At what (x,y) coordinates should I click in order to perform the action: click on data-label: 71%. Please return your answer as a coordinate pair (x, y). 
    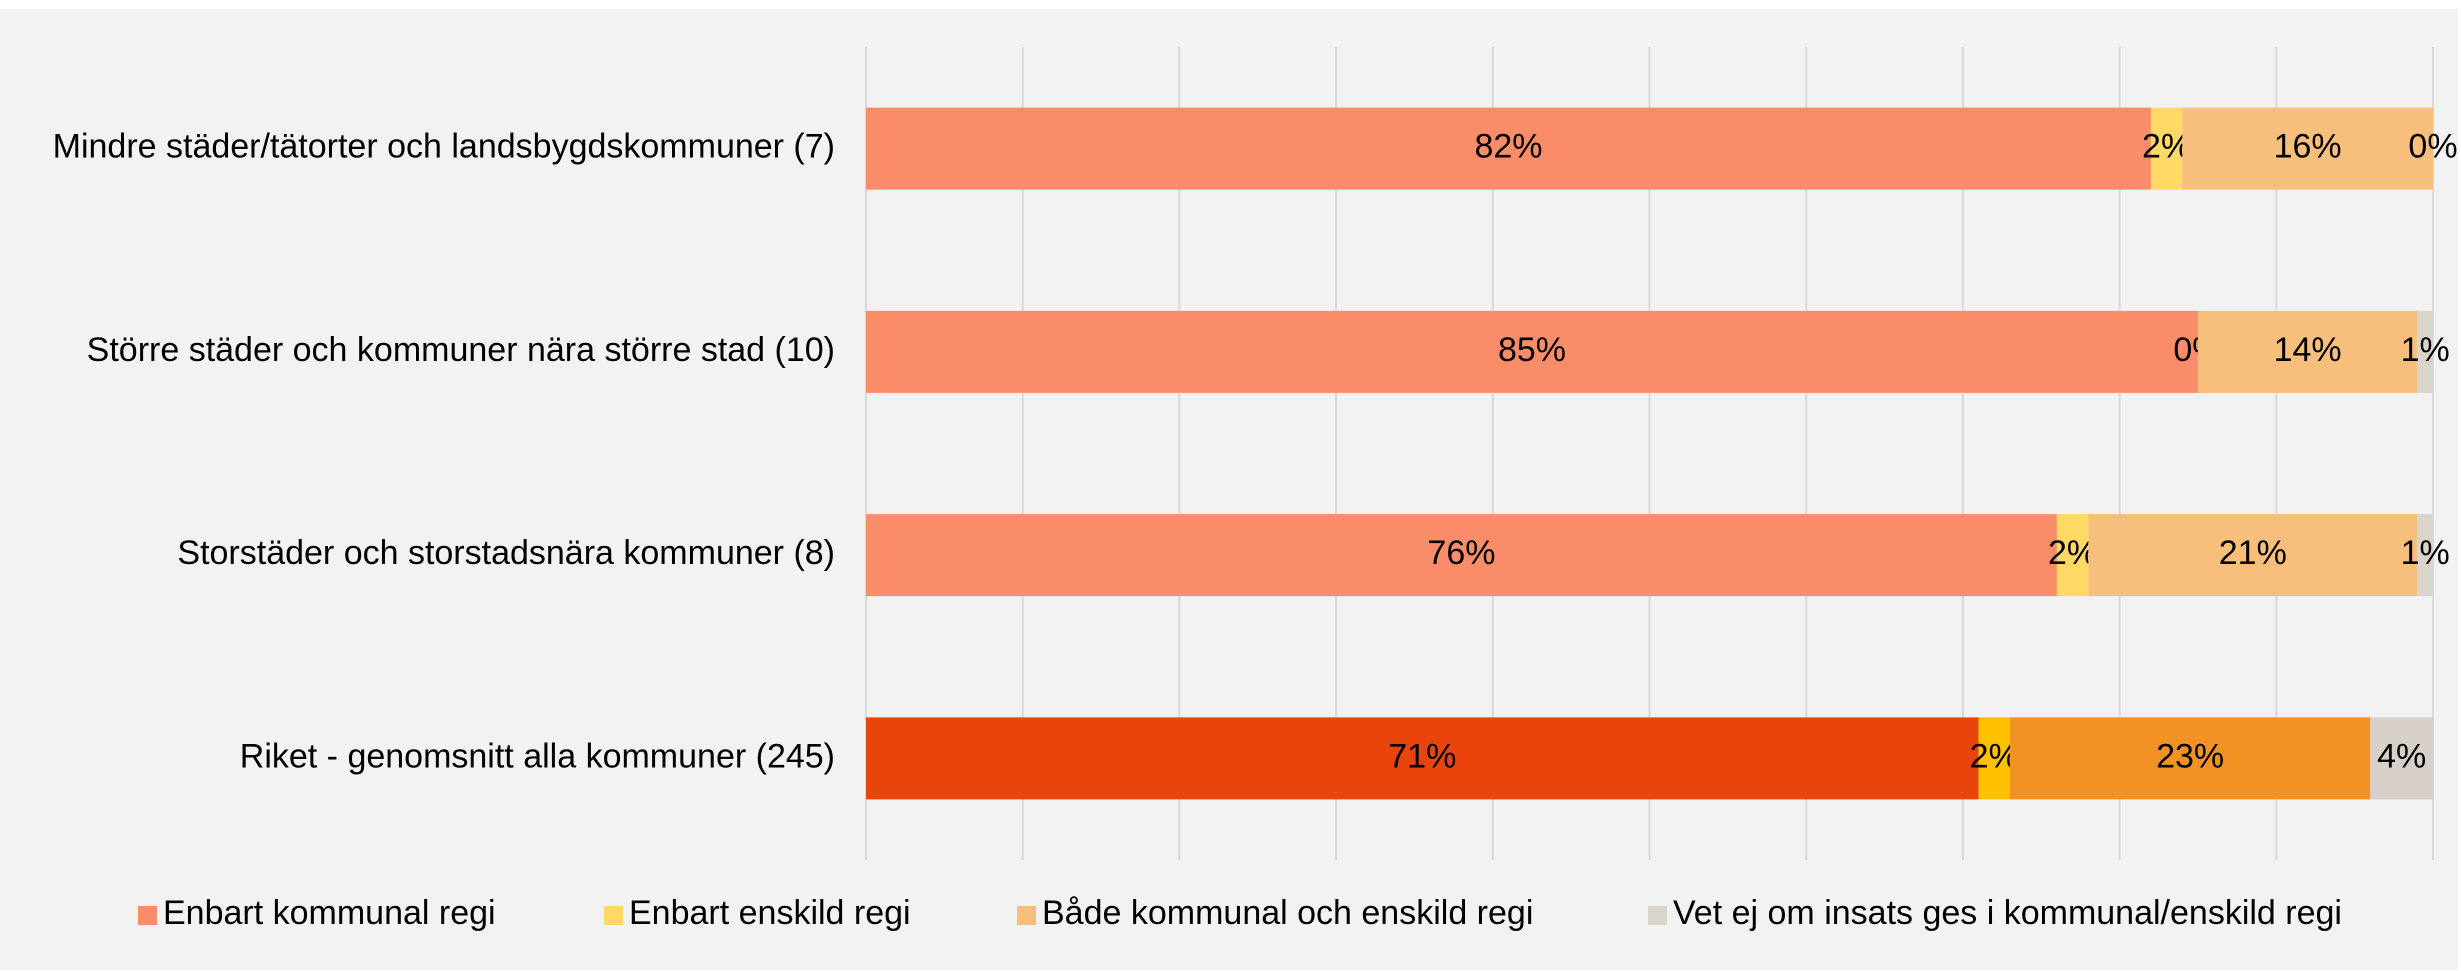
    Looking at the image, I should click on (1422, 756).